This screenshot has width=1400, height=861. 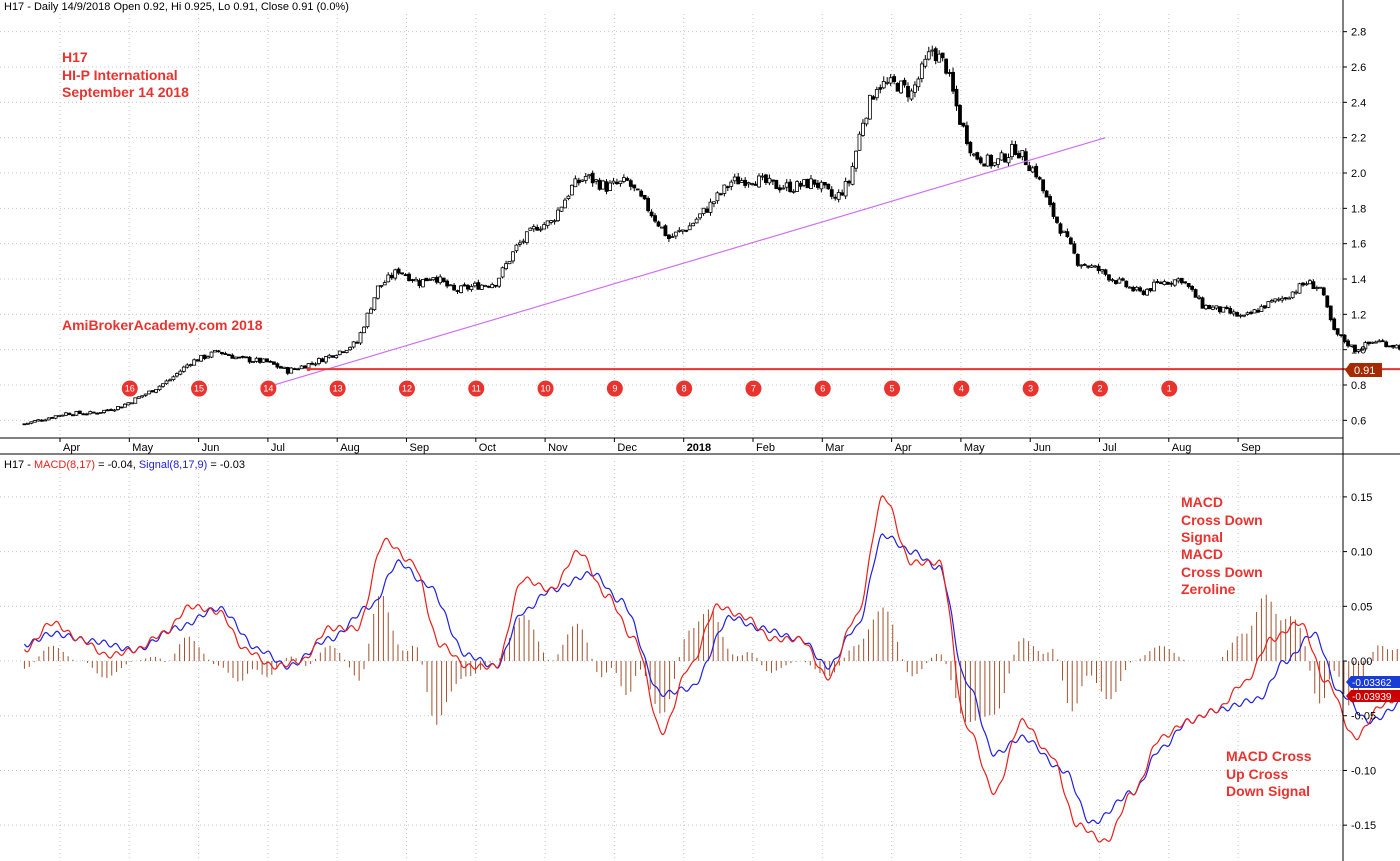 What do you see at coordinates (308, 369) in the screenshot?
I see `support-line-anchor` at bounding box center [308, 369].